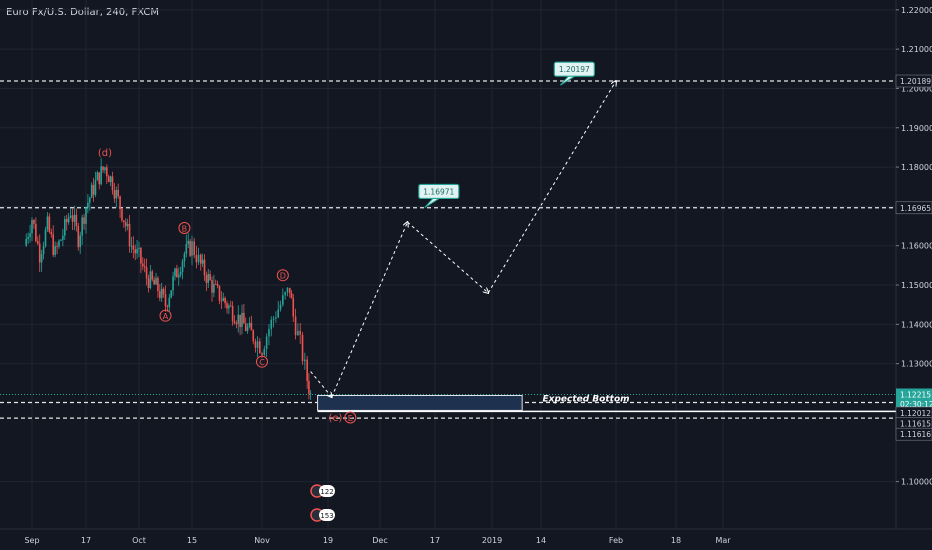 The image size is (932, 550). What do you see at coordinates (379, 540) in the screenshot?
I see `x-tick-label: Dec` at bounding box center [379, 540].